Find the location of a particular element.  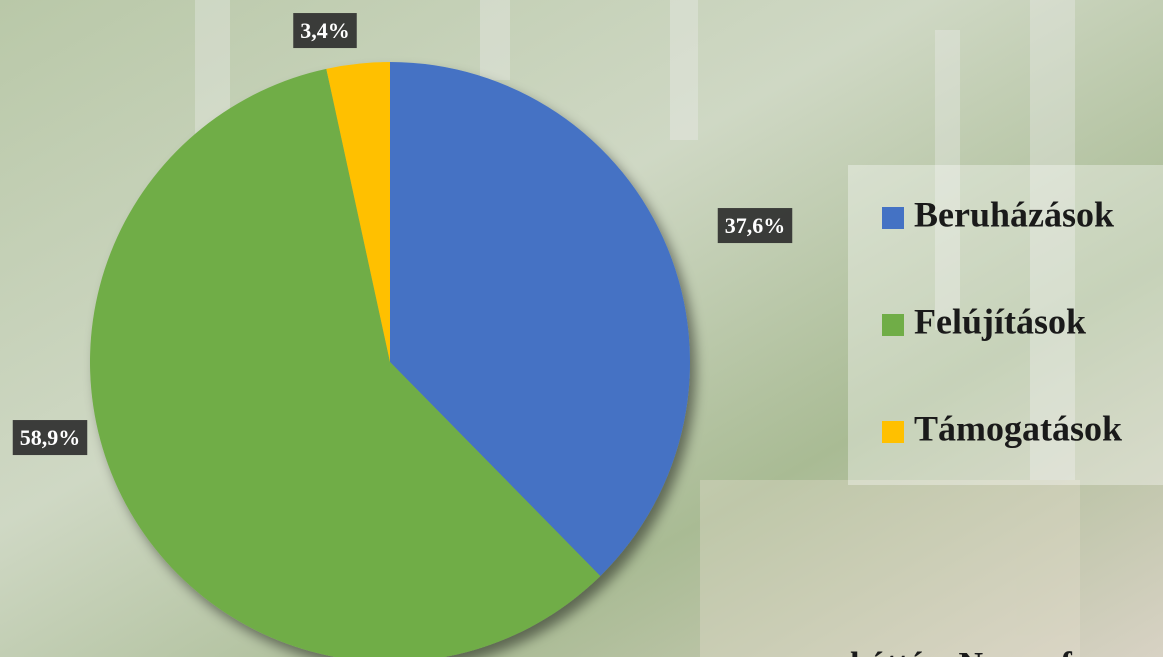

legend-label: Beruházások is located at coordinates (1014, 214).